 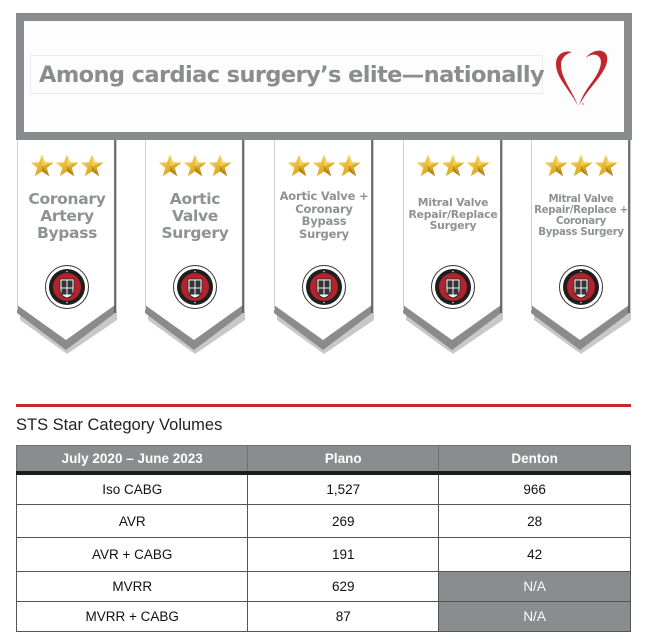 I want to click on plano-cell: 191, so click(x=343, y=554).